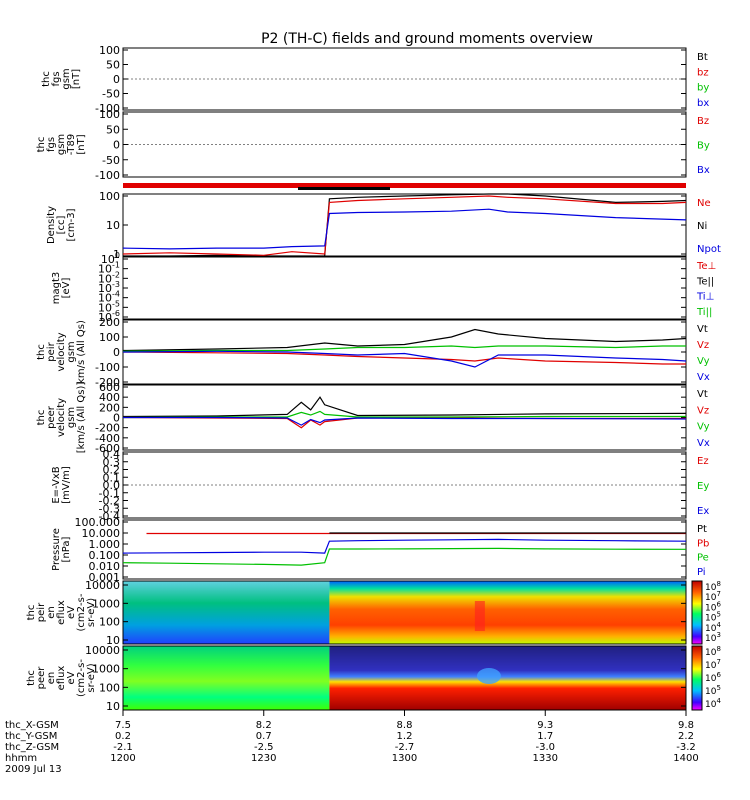  Describe the element at coordinates (226, 612) in the screenshot. I see `ion-spectrogram-pre` at that location.